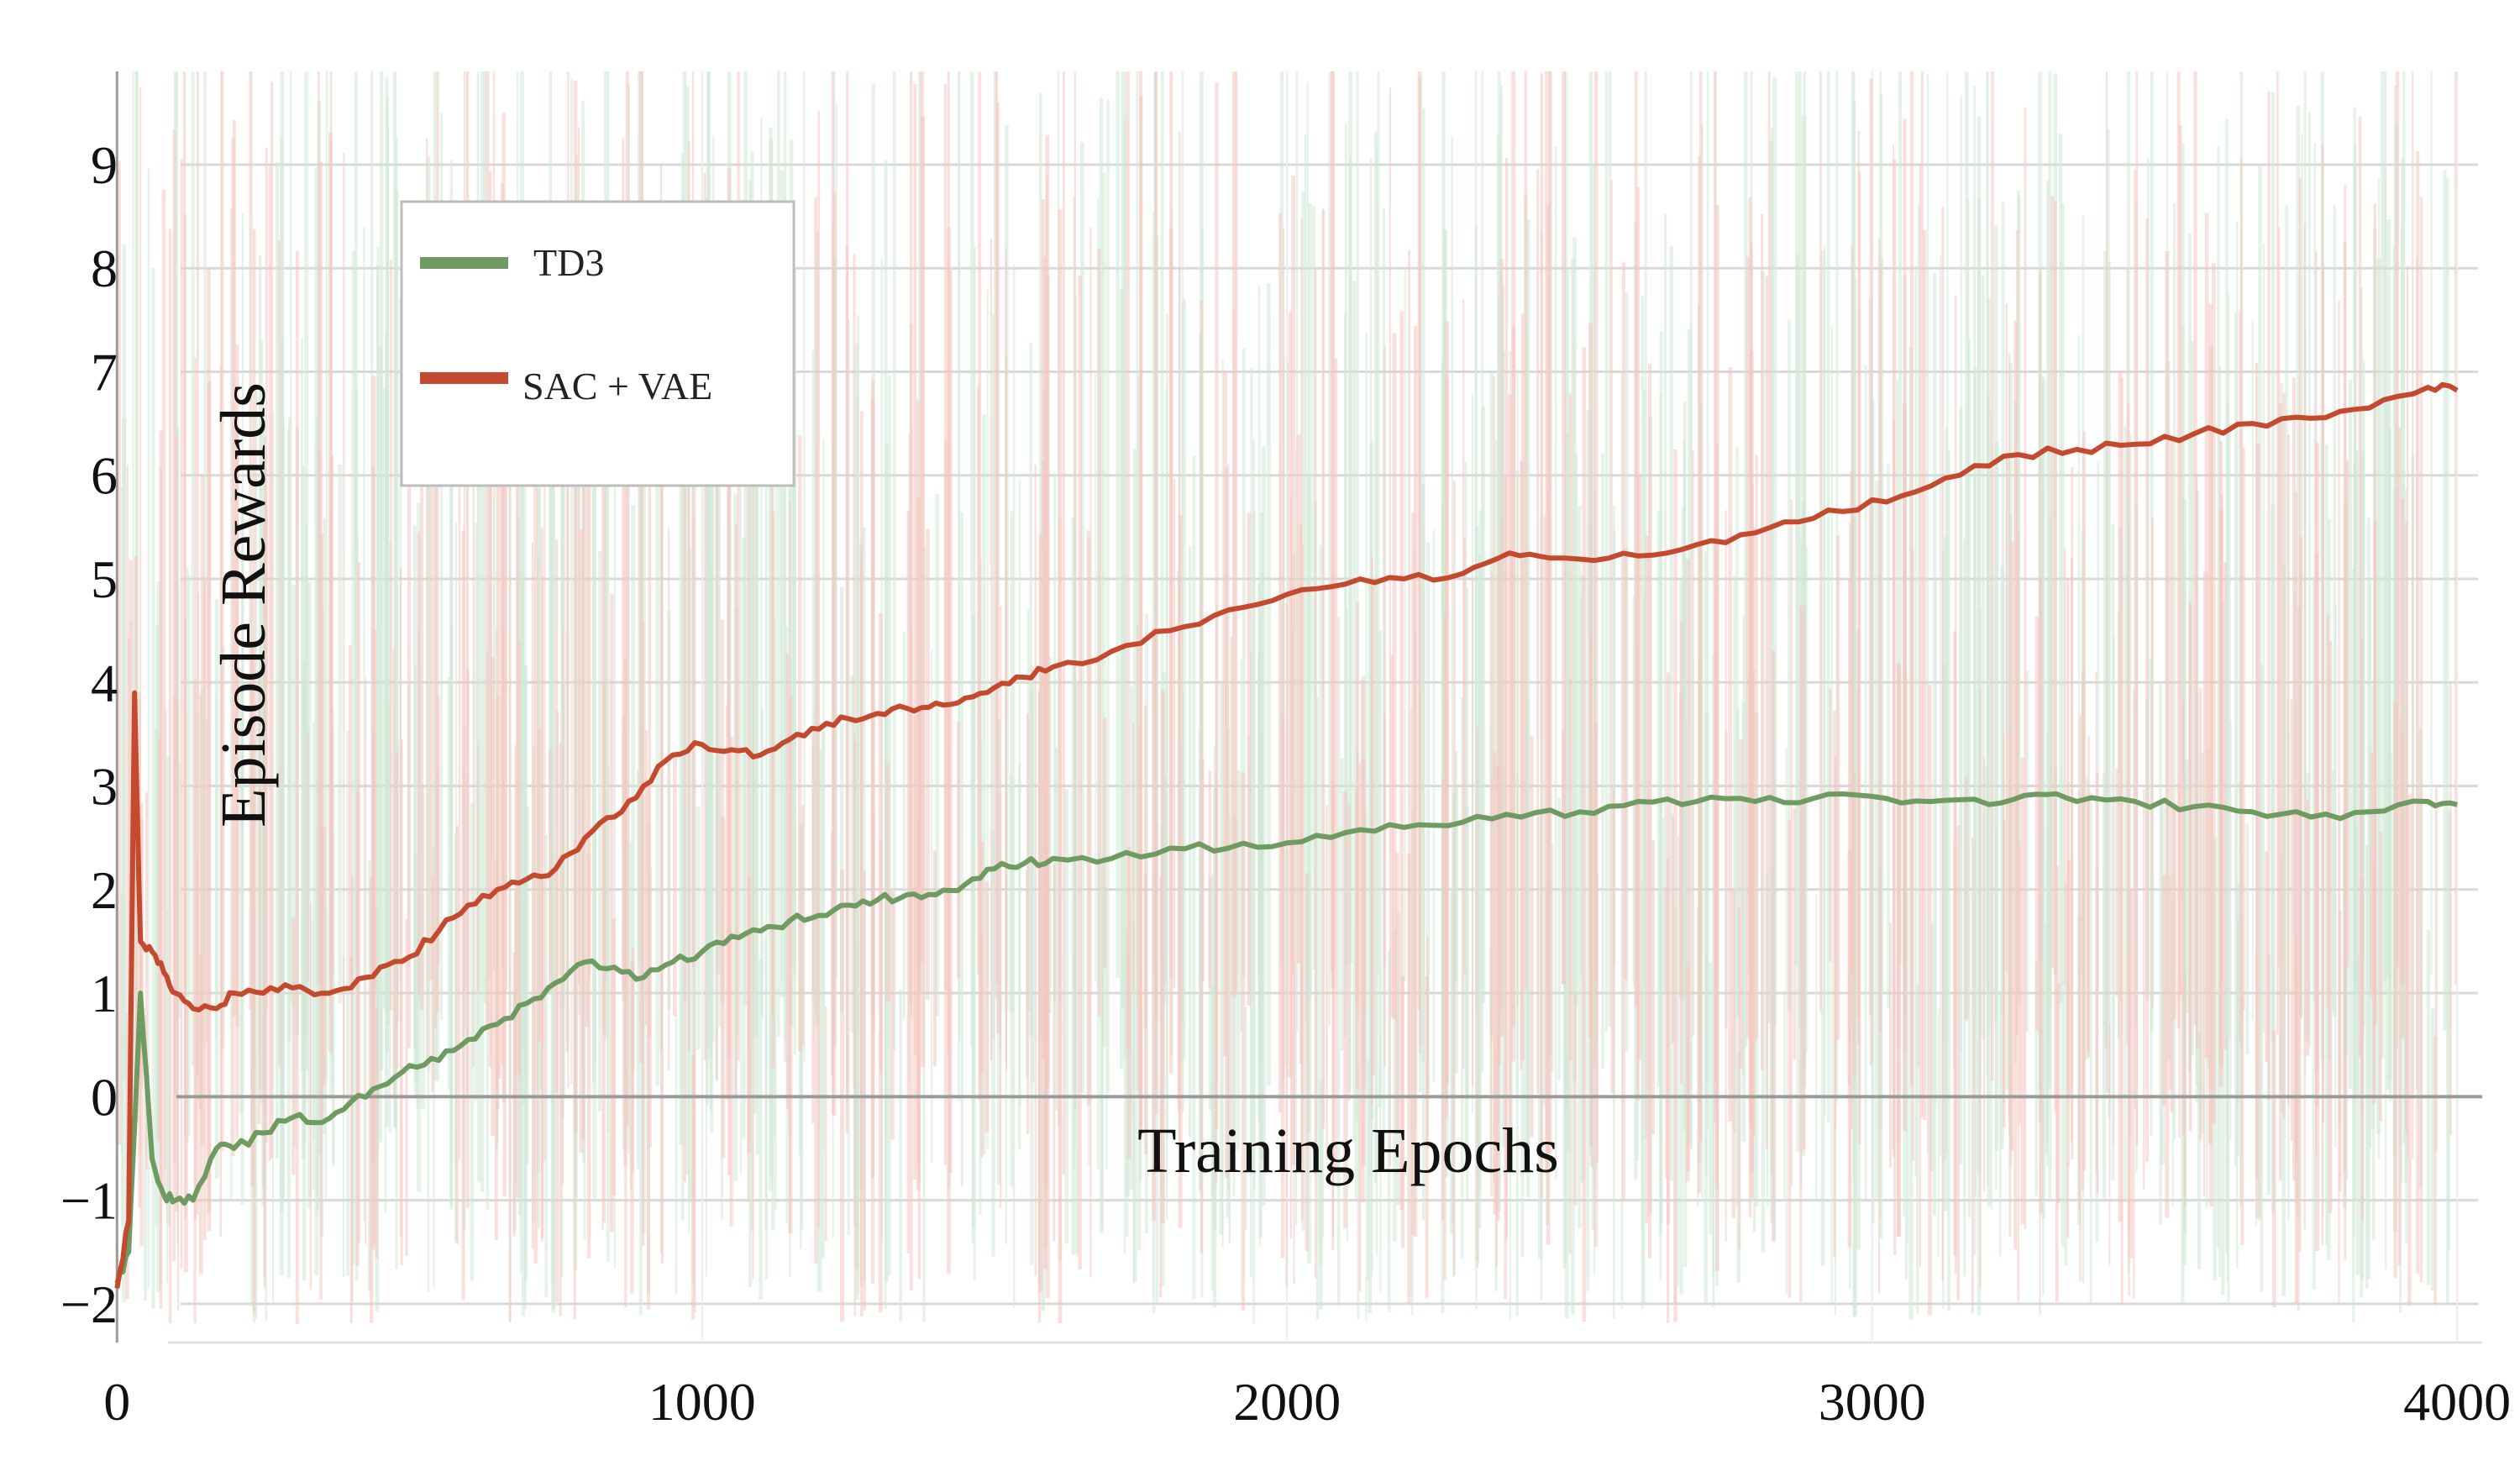 This screenshot has height=1461, width=2520. What do you see at coordinates (1287, 1402) in the screenshot?
I see `x-tick-label: 2000` at bounding box center [1287, 1402].